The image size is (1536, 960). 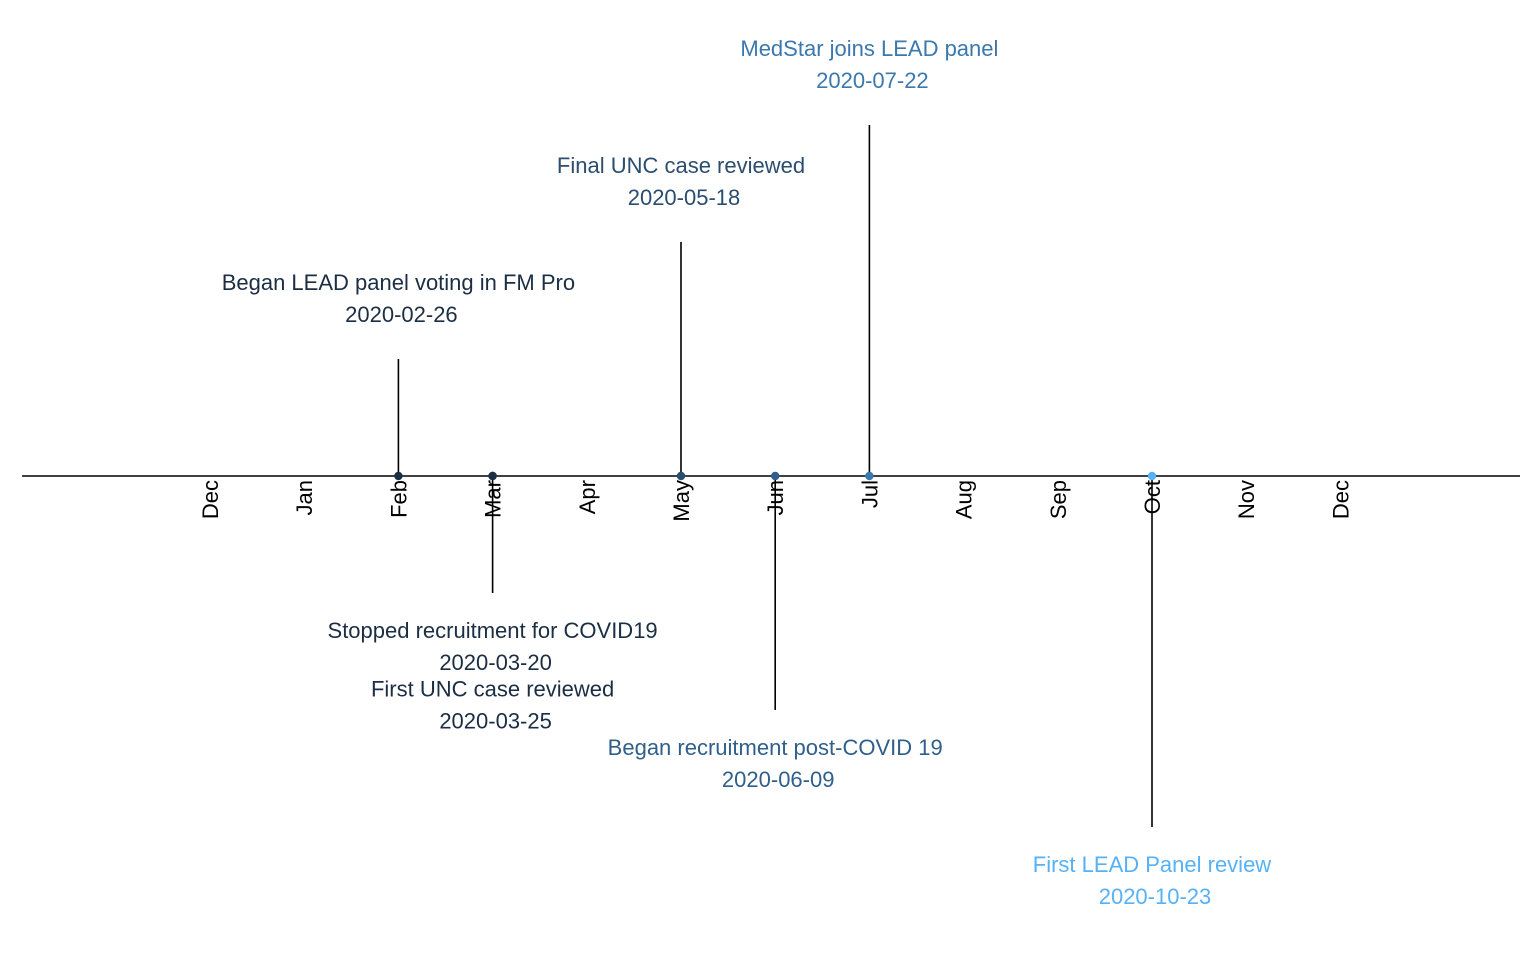 I want to click on event-points, so click(x=775, y=476).